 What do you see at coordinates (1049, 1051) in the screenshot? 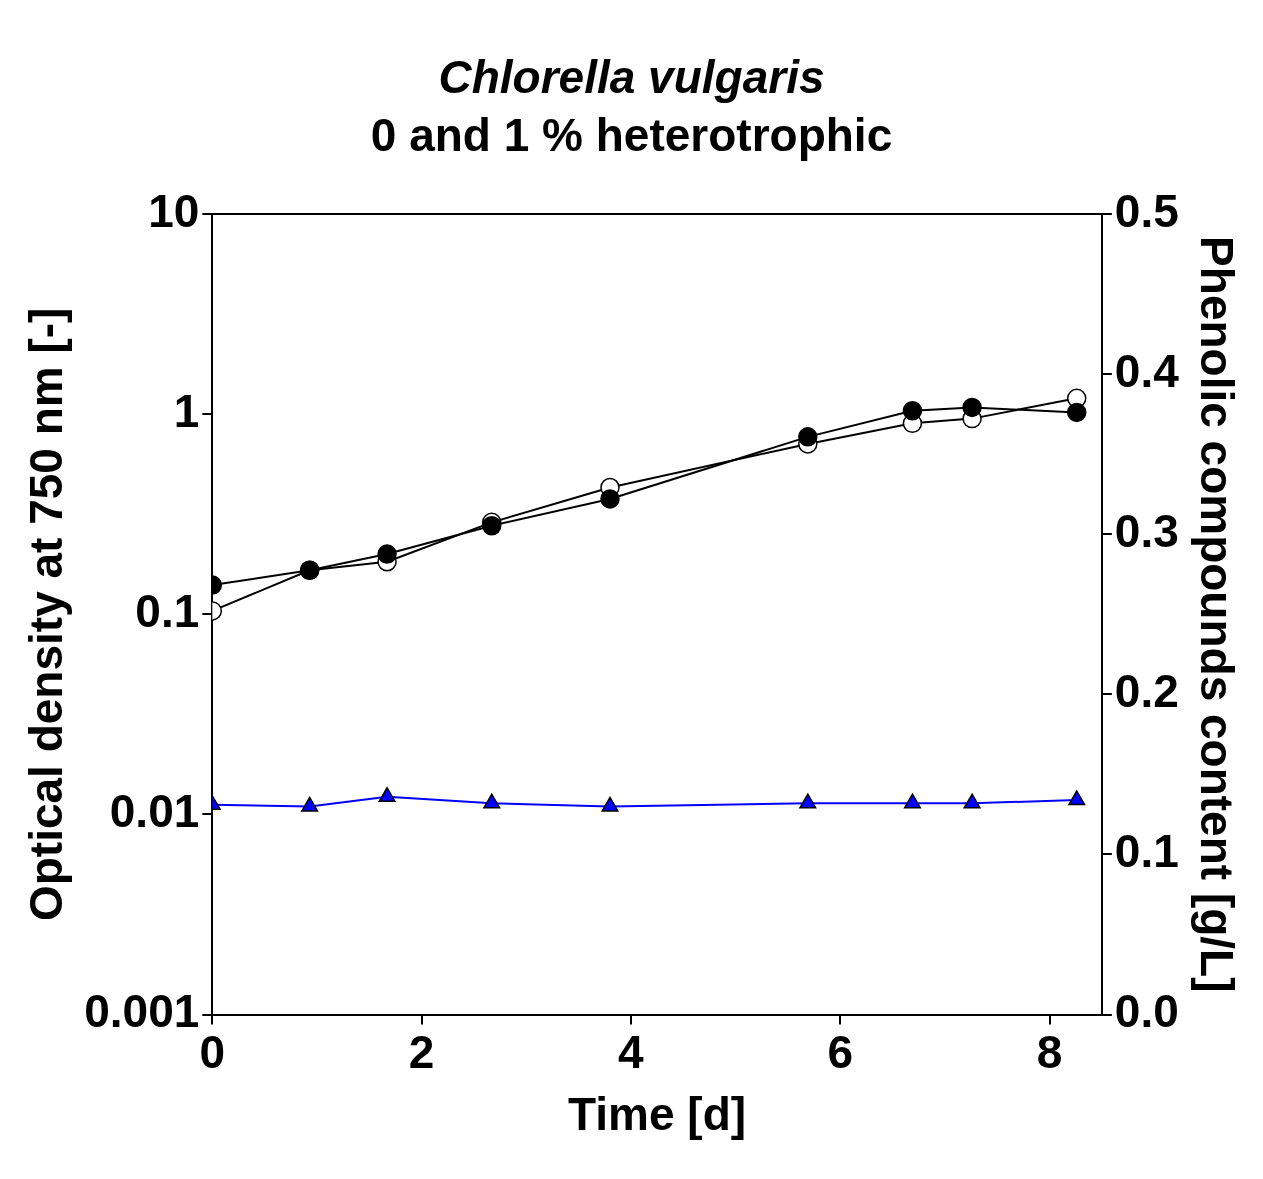
I see `x-tick-label: 8` at bounding box center [1049, 1051].